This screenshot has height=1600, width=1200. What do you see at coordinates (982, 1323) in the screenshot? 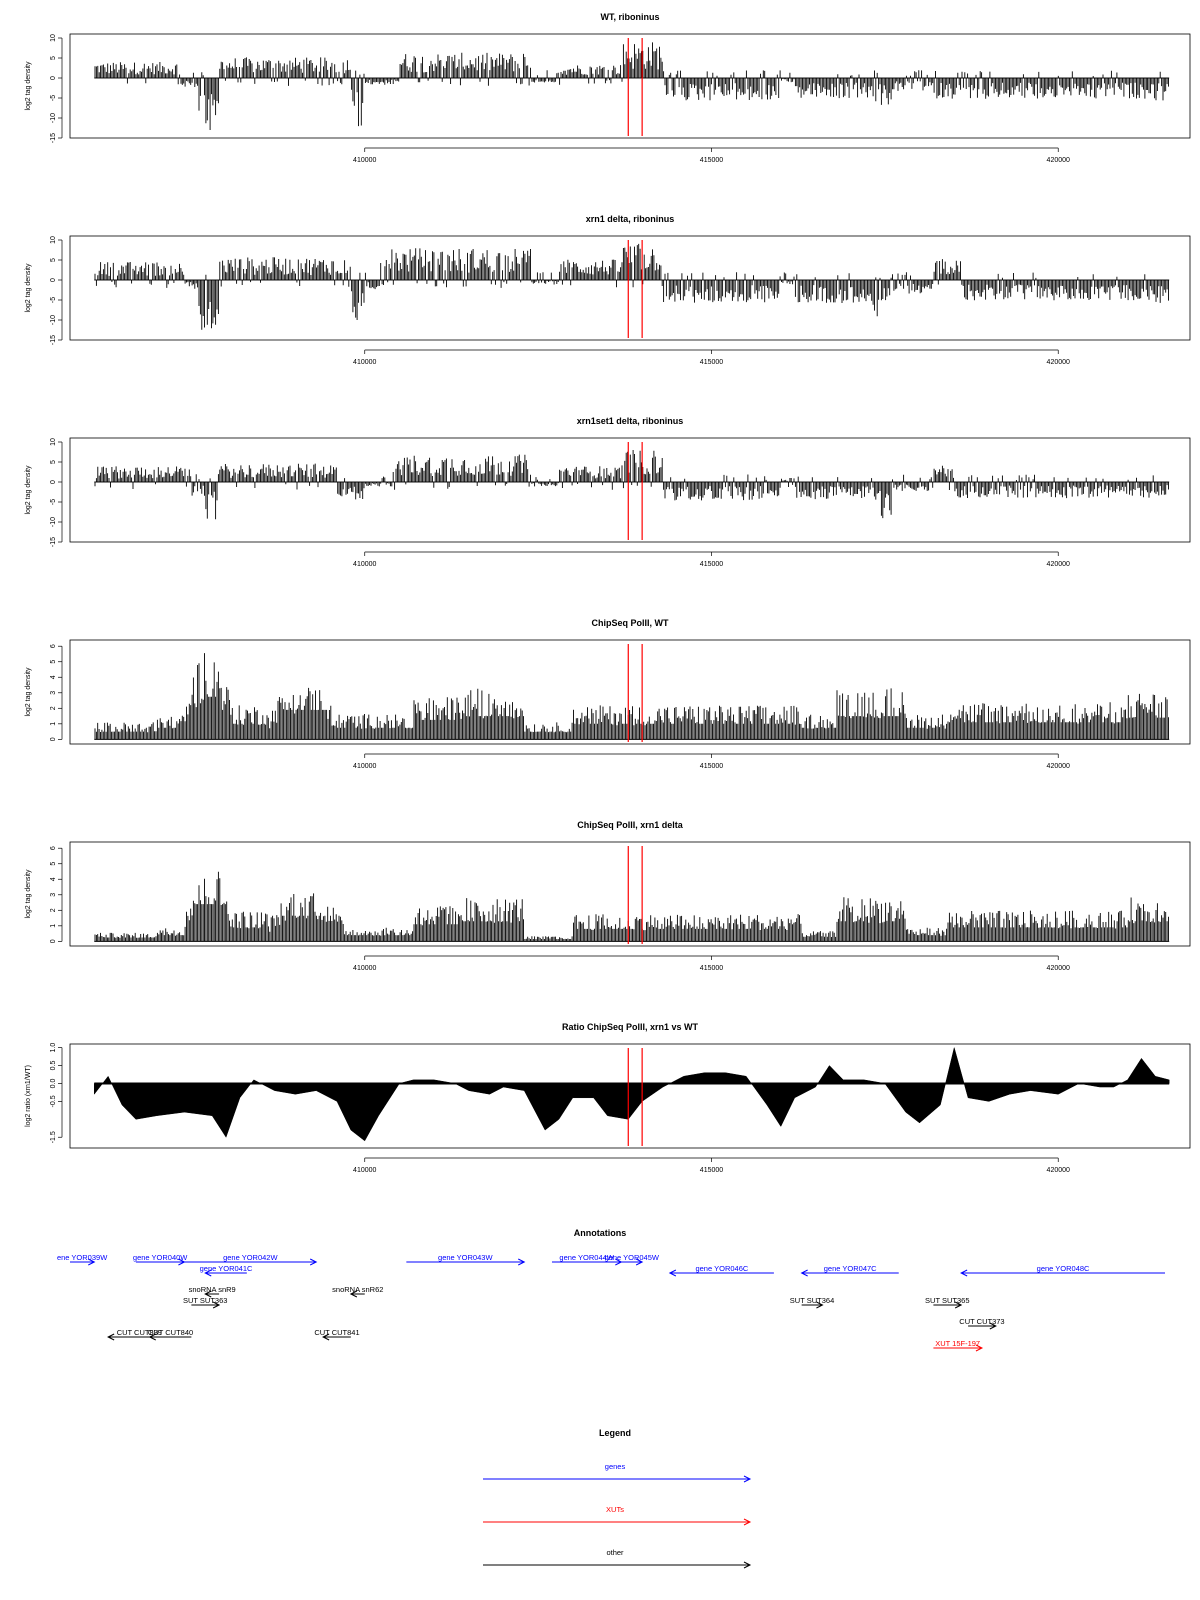
I see `annotation-feature: CUT CUT373` at bounding box center [982, 1323].